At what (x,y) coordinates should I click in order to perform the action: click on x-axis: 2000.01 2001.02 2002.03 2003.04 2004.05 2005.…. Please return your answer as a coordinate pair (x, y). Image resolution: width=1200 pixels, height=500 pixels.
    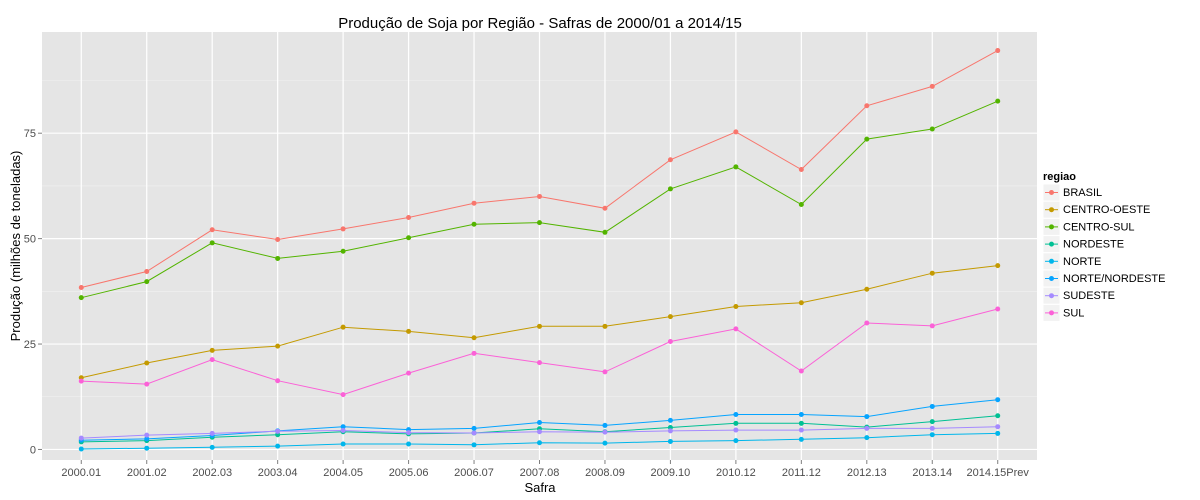
    Looking at the image, I should click on (545, 469).